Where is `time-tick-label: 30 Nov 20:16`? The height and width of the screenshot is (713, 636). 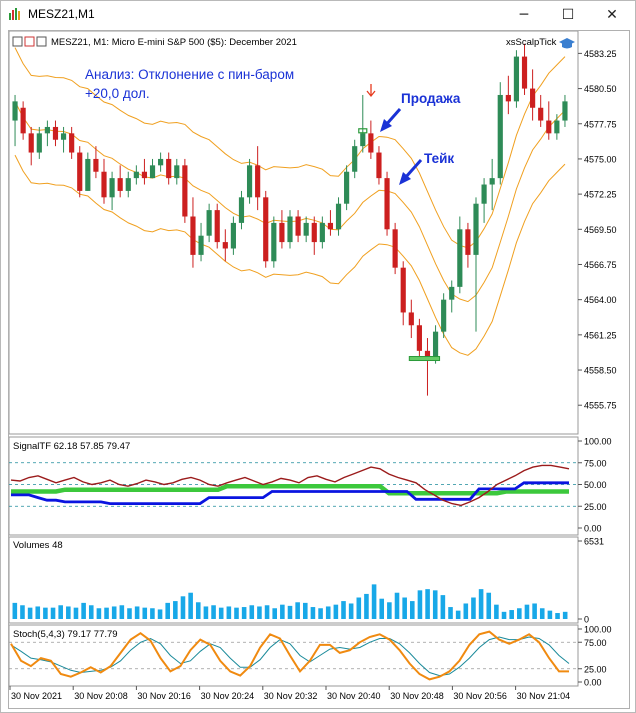
time-tick-label: 30 Nov 20:16 is located at coordinates (164, 696).